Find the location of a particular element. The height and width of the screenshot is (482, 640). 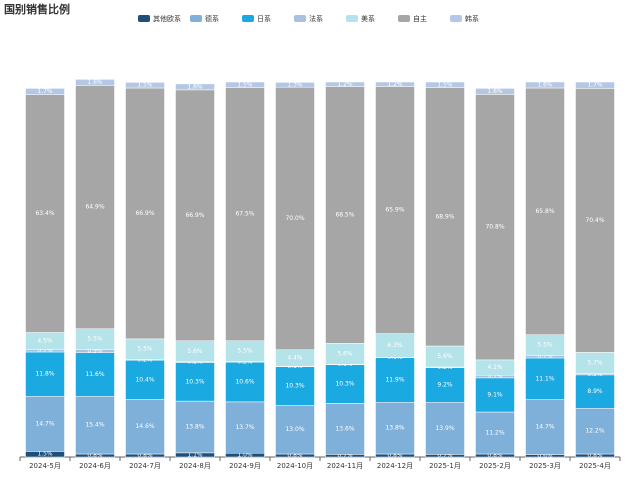

x-tick-label: 2025-4月 is located at coordinates (595, 466).